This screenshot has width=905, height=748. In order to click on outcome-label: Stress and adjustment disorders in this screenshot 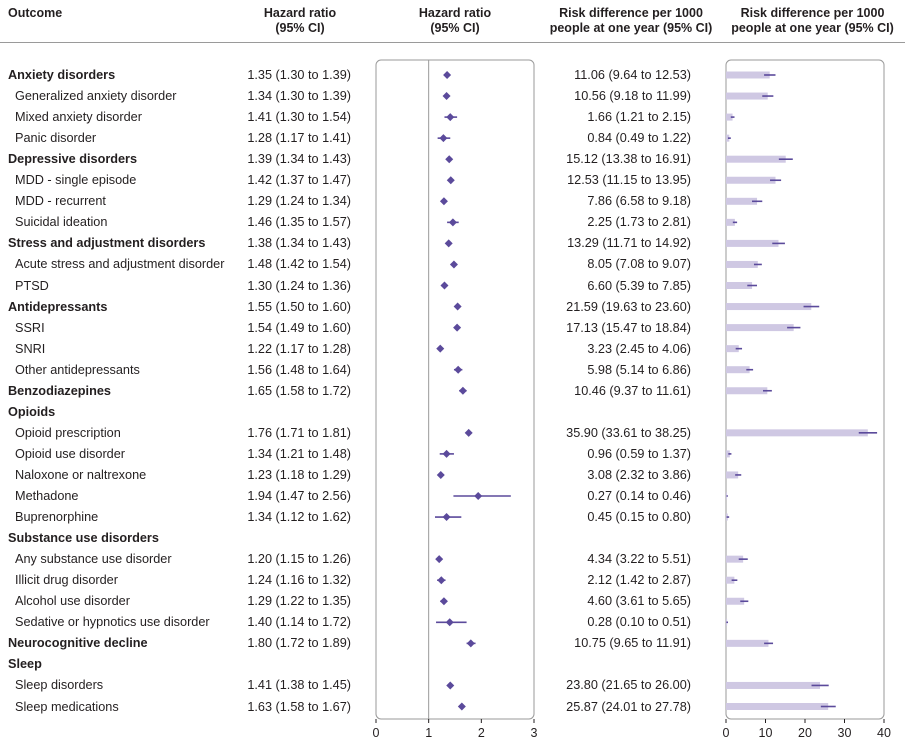, I will do `click(107, 243)`.